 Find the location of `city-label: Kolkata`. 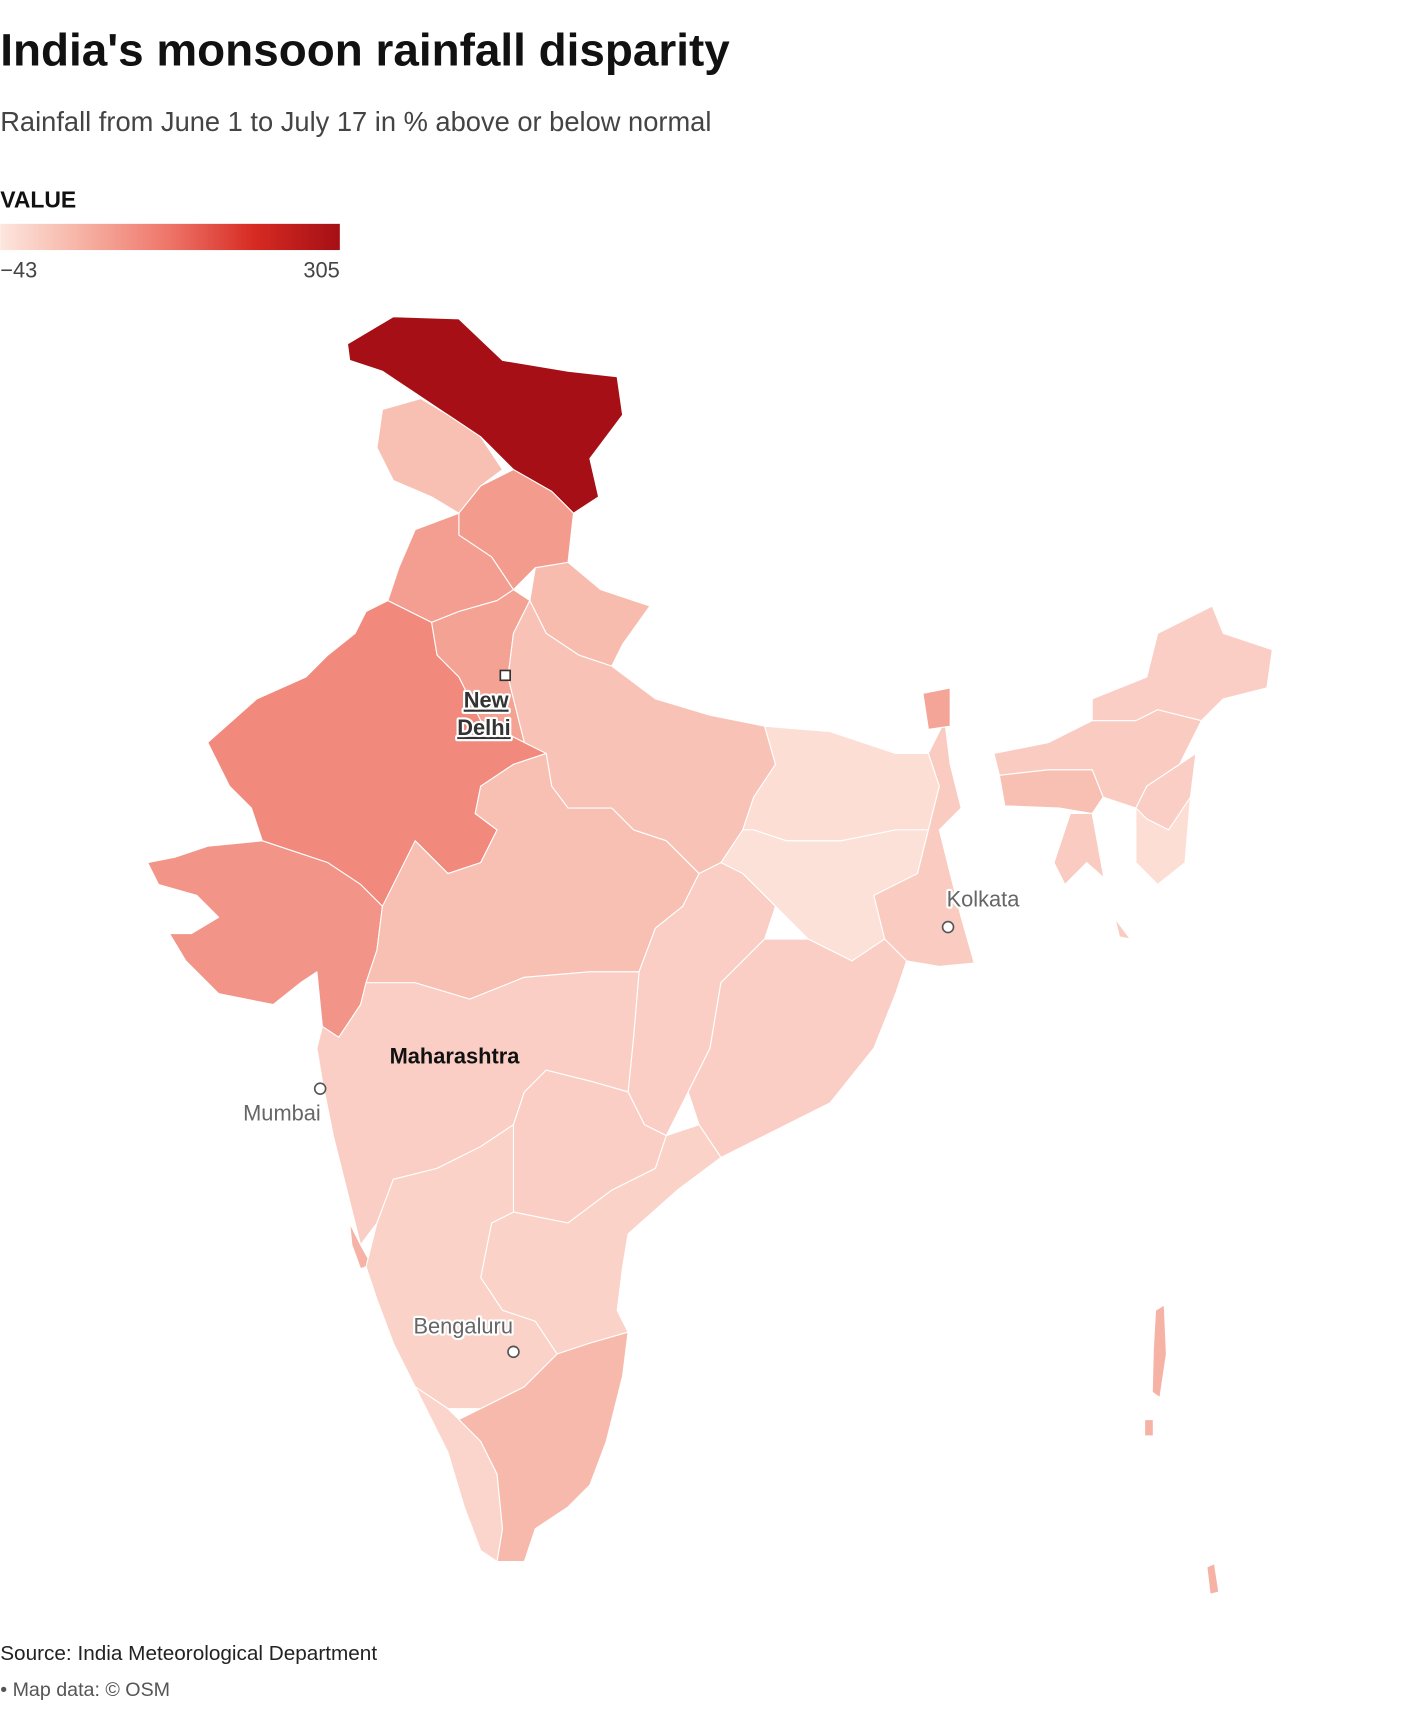

city-label: Kolkata is located at coordinates (984, 898).